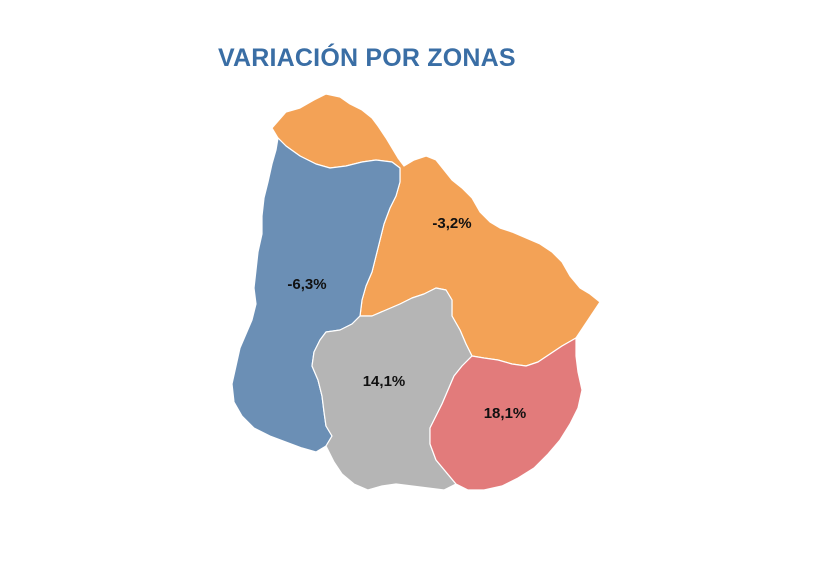 Image resolution: width=836 pixels, height=568 pixels. Describe the element at coordinates (306, 284) in the screenshot. I see `zone-west-label: -6,3%` at that location.